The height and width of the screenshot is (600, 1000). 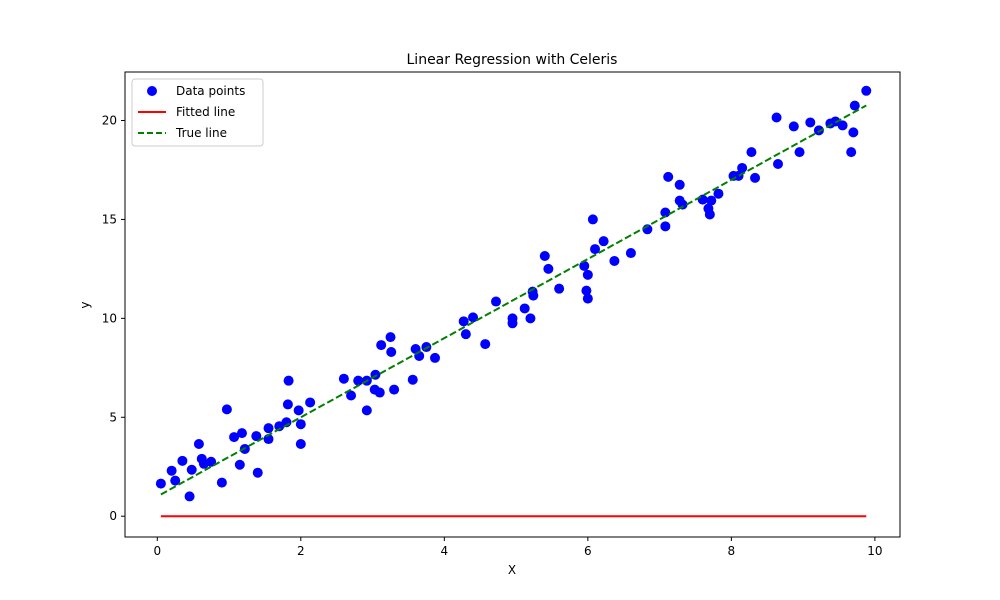 I want to click on x-tick-label: 8, so click(x=732, y=551).